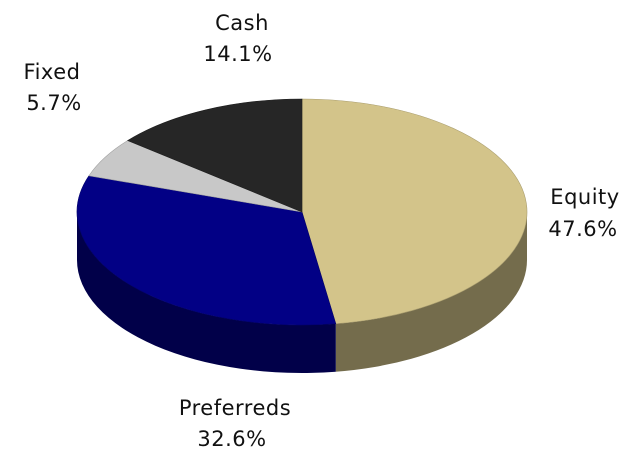 The height and width of the screenshot is (451, 643). What do you see at coordinates (52, 72) in the screenshot?
I see `slice-label-fixed: Fixed` at bounding box center [52, 72].